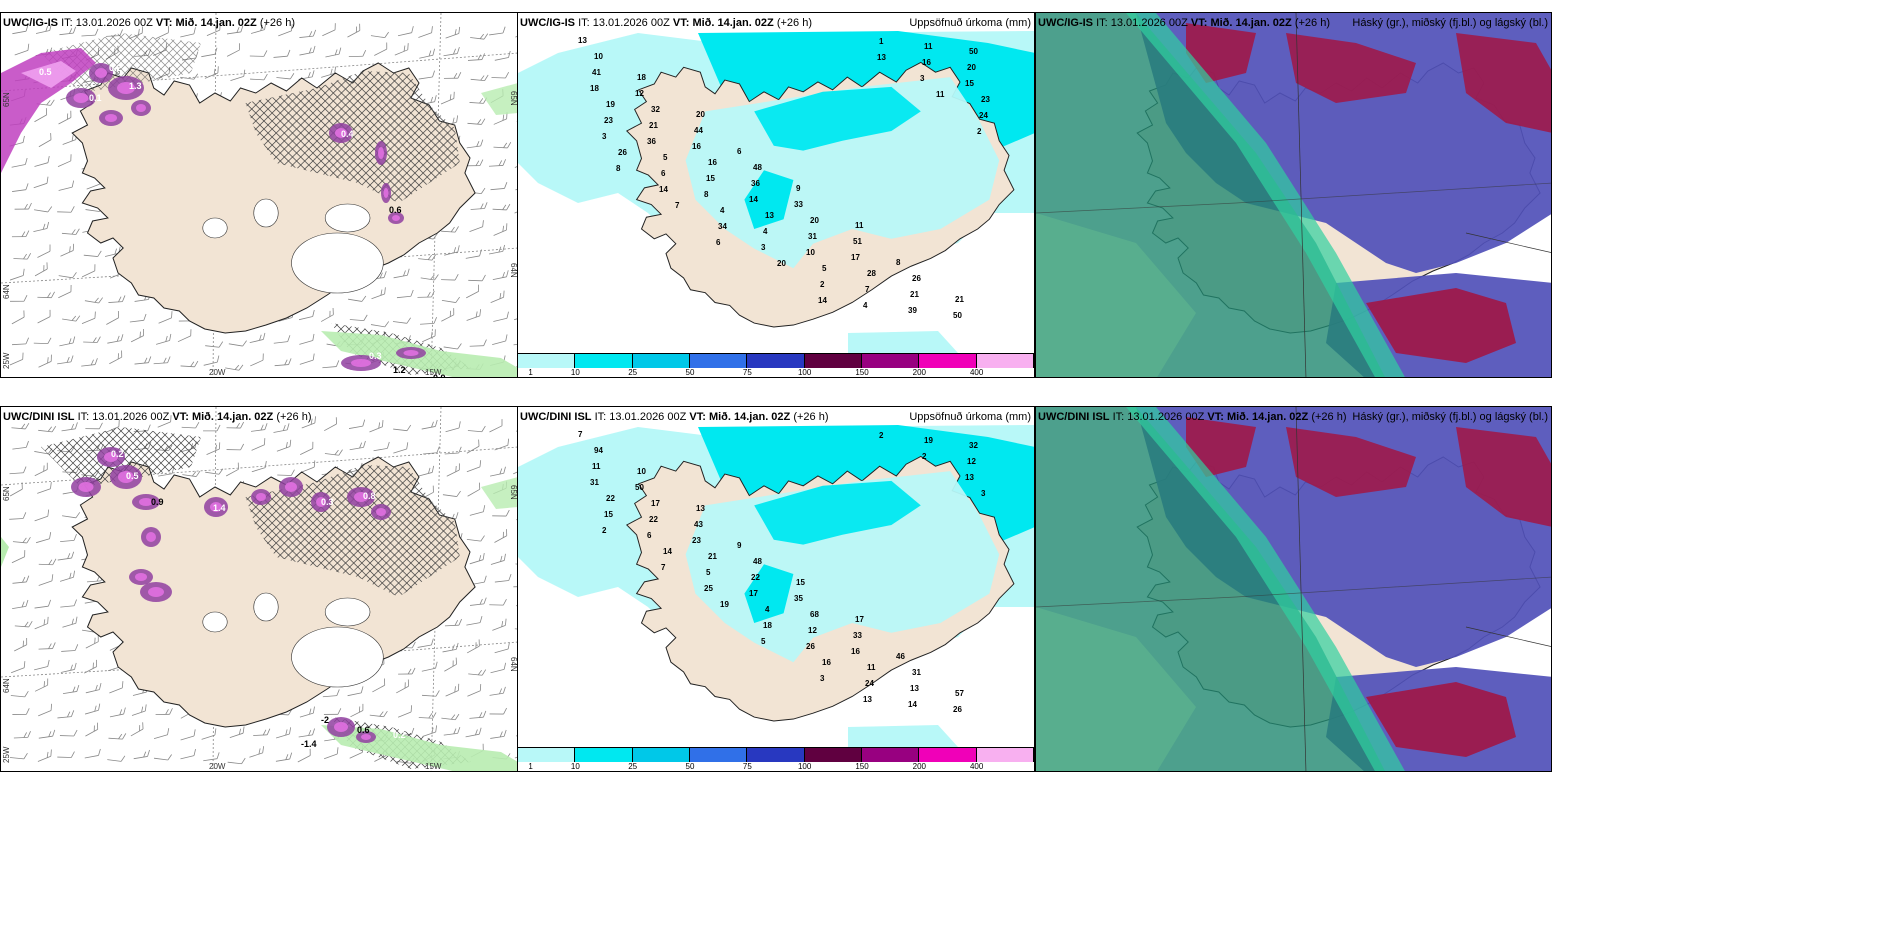  I want to click on snow-value-label: 1.2, so click(399, 370).